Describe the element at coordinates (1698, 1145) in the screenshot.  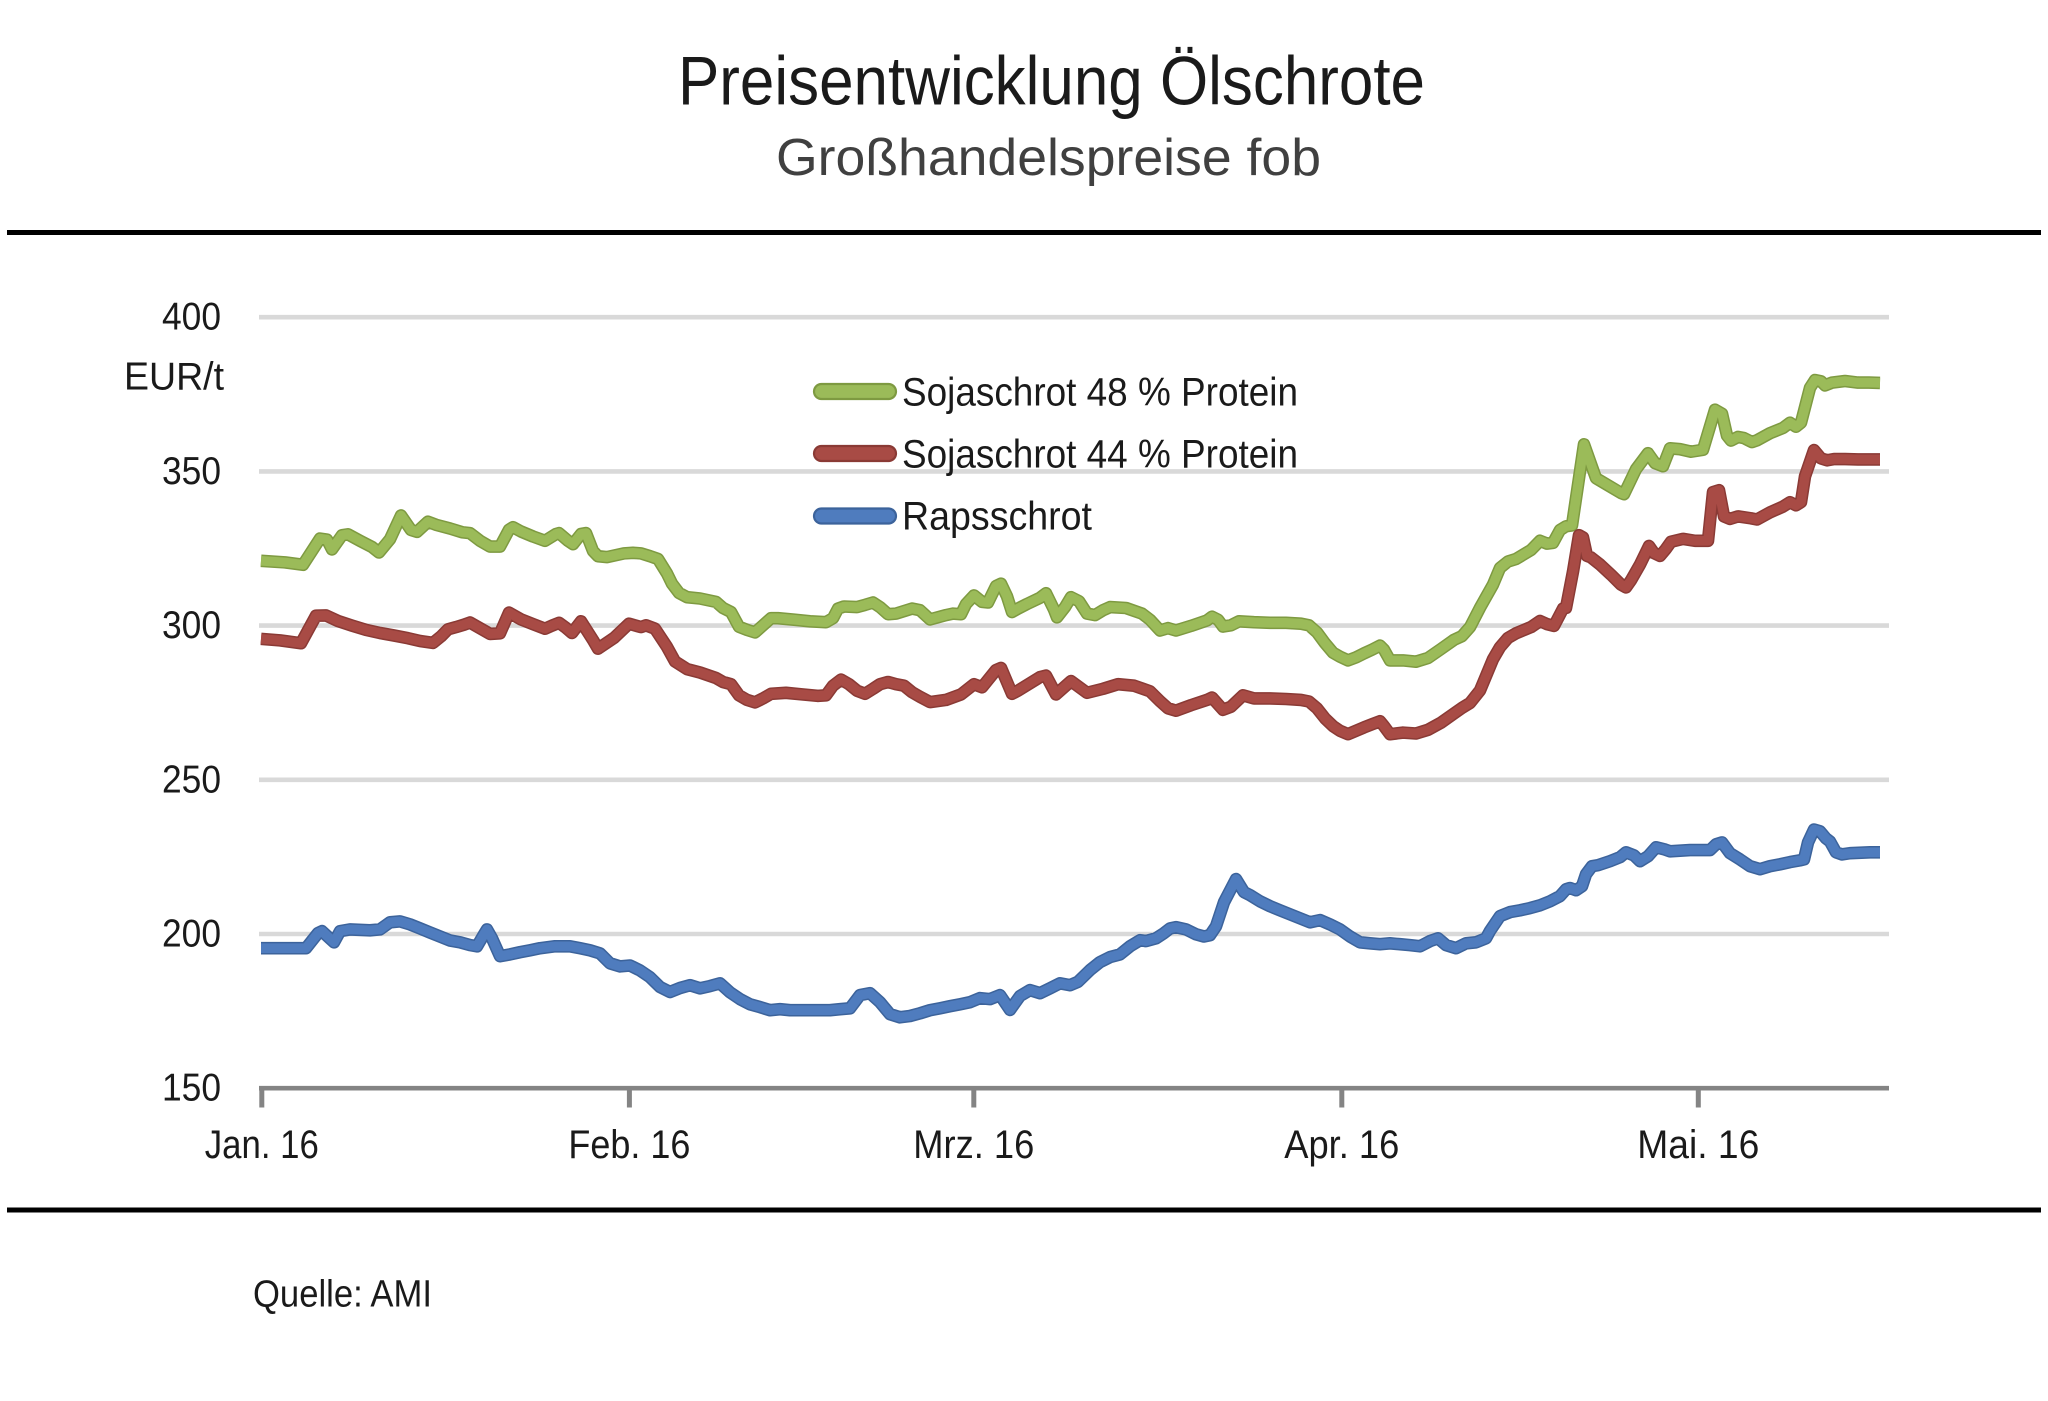
I see `svg-text: Mai. 16` at that location.